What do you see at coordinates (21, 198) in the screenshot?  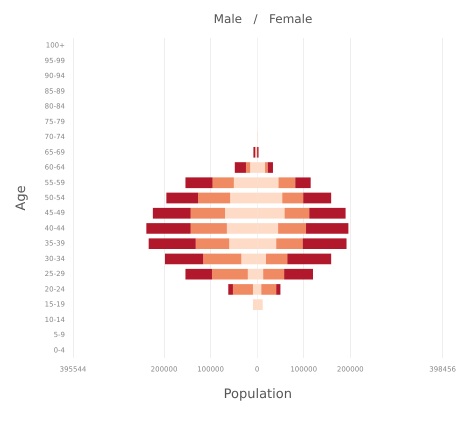 I see `y-axis-title: Age` at bounding box center [21, 198].